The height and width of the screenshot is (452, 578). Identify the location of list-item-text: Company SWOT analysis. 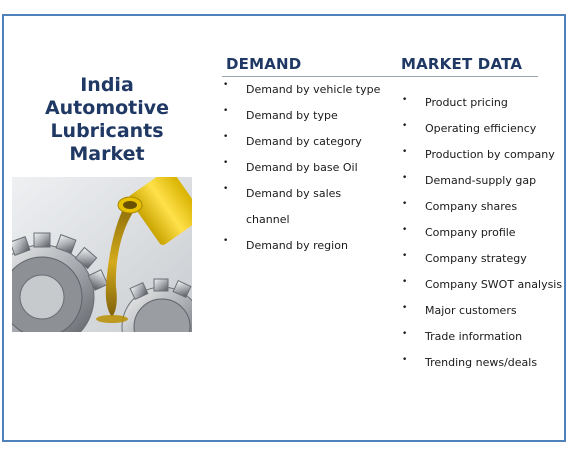
(494, 284).